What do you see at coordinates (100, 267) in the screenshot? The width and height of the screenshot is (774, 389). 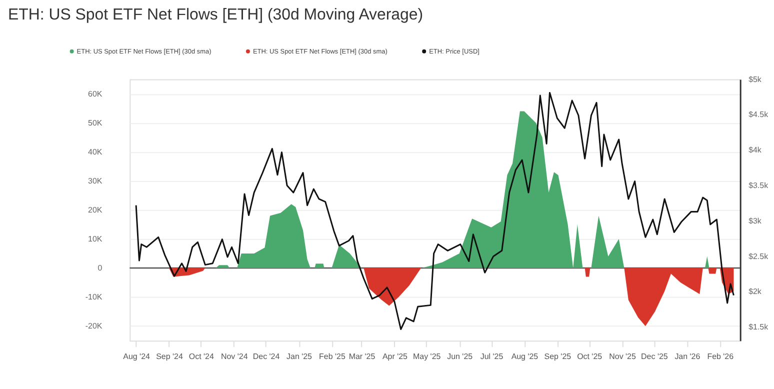 I see `y-tick-label: 0` at bounding box center [100, 267].